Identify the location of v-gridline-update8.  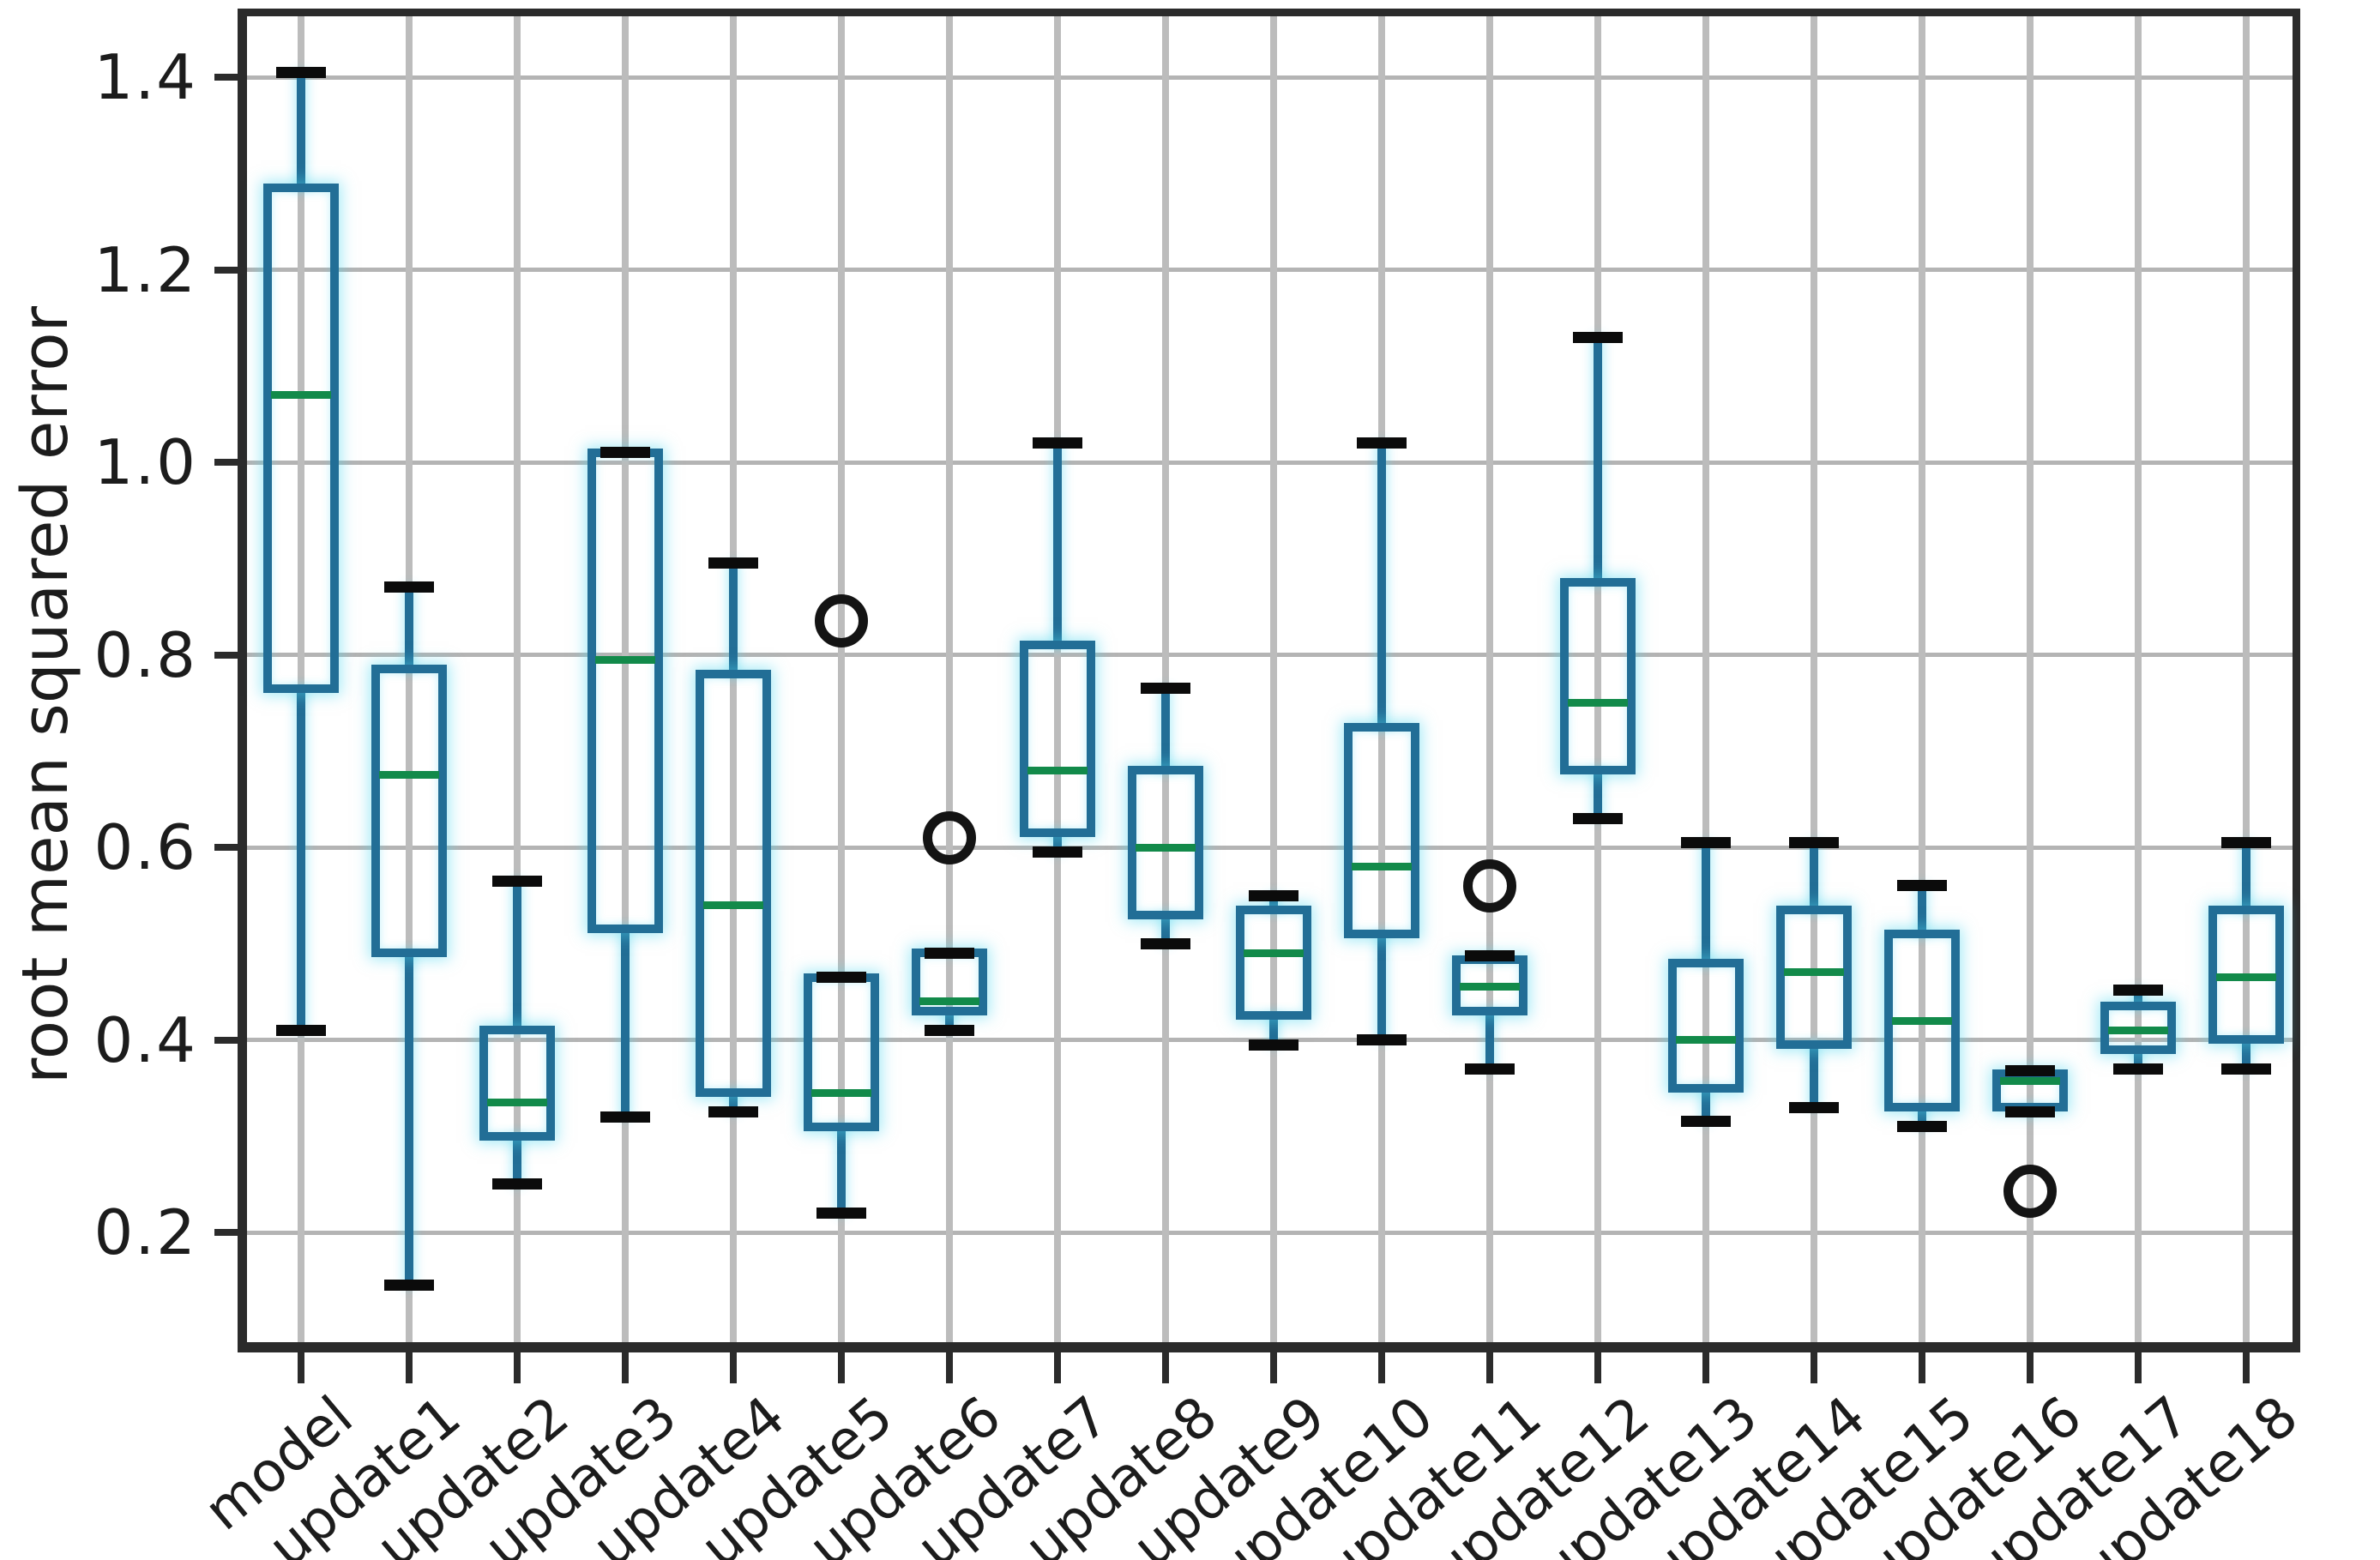
(1166, 679).